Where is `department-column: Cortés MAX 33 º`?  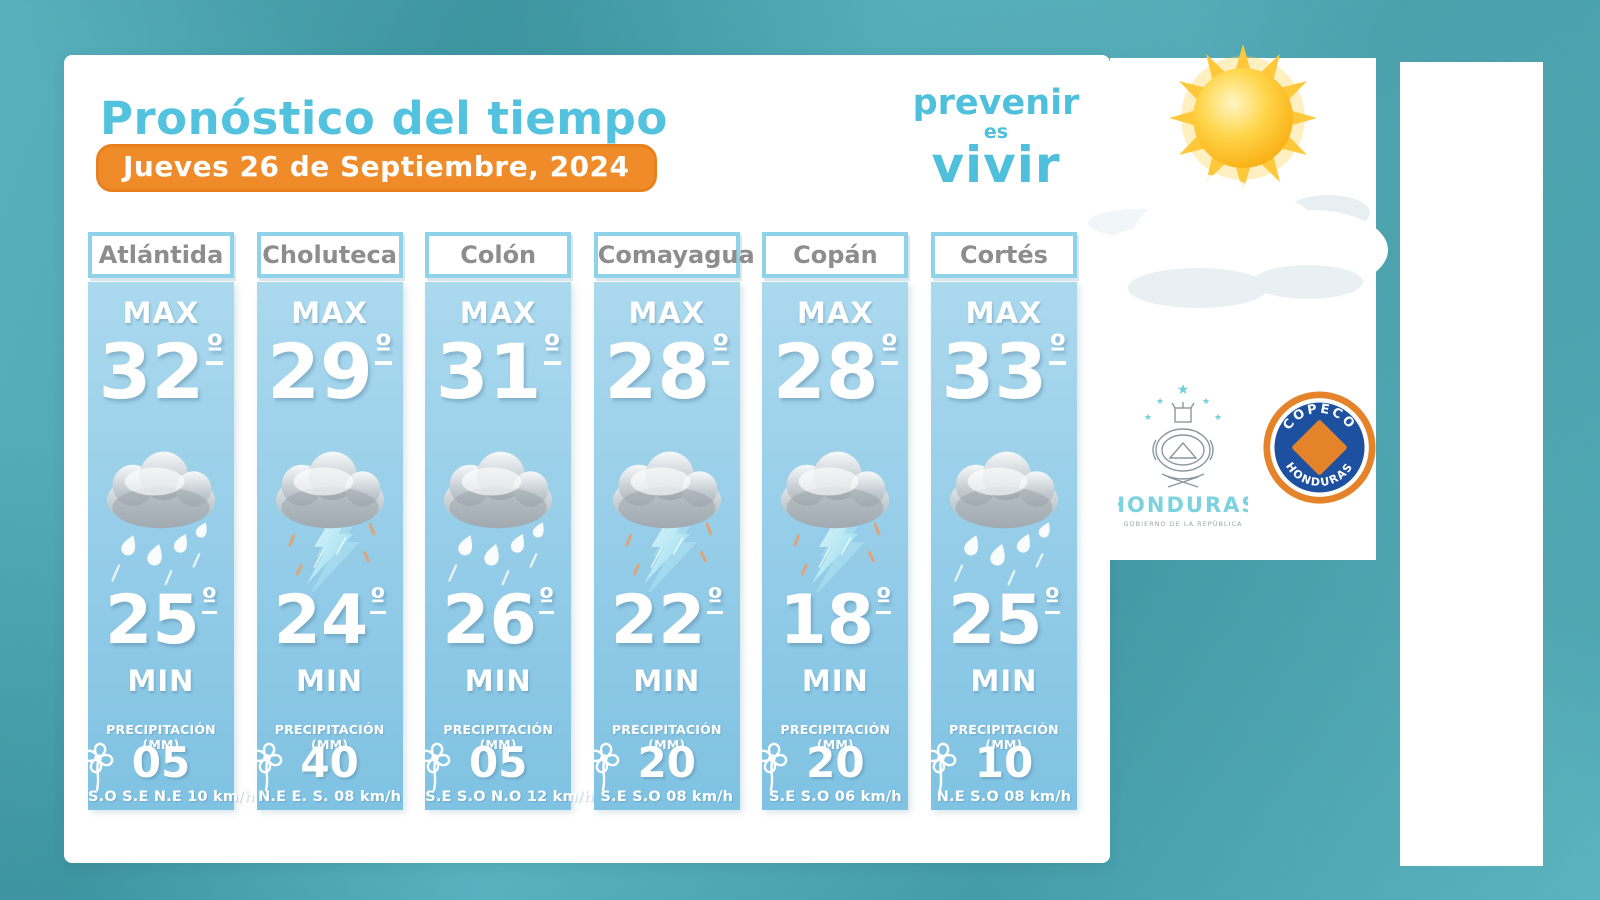
department-column: Cortés MAX 33 º is located at coordinates (1001, 521).